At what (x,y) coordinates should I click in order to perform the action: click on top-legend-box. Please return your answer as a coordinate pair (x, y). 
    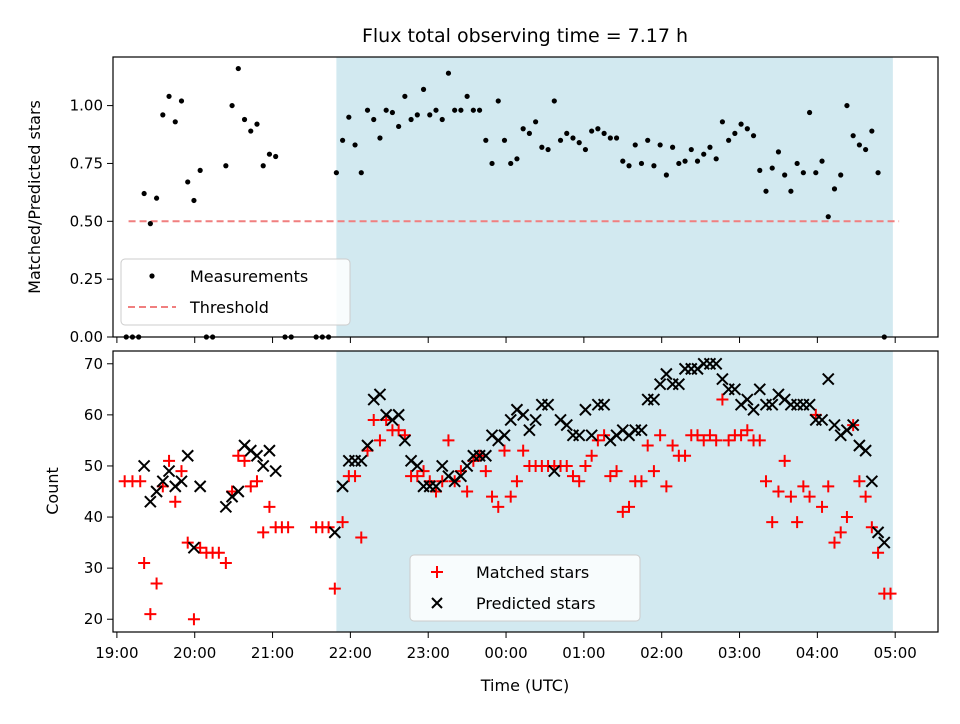
    Looking at the image, I should click on (235, 292).